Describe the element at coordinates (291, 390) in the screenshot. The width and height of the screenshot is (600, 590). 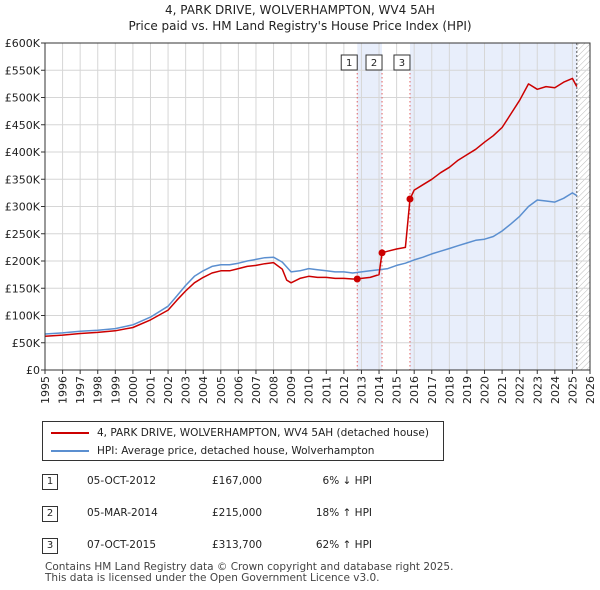
I see `x-tick-label: 2009` at that location.